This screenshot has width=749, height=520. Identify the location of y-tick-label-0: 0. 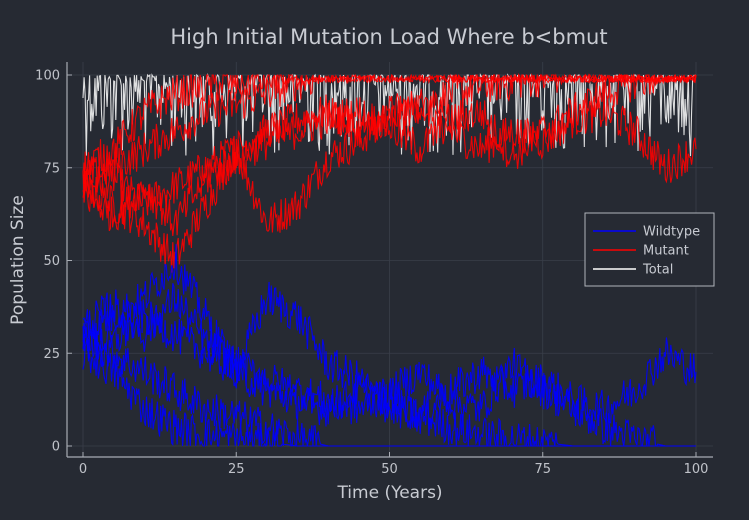
(56, 447).